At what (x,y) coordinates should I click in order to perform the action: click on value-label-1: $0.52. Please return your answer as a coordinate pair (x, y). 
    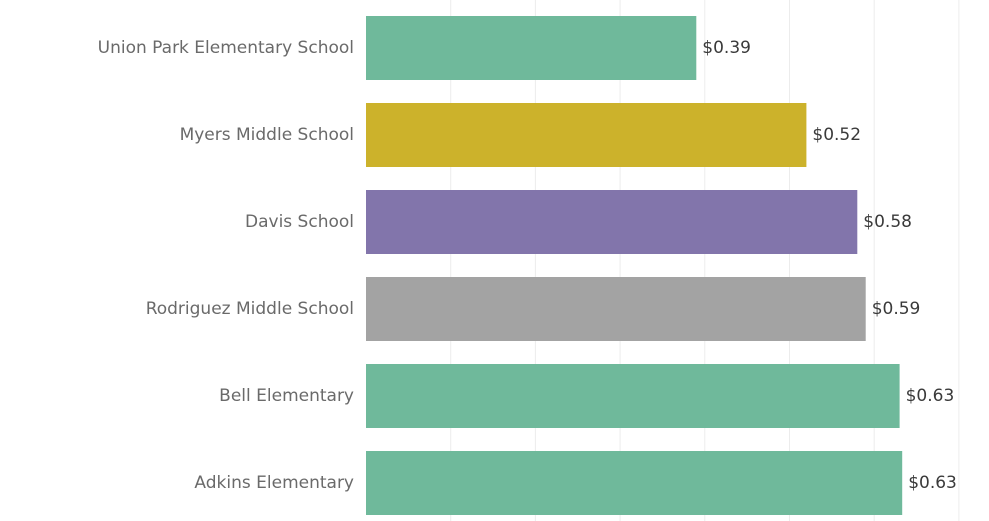
    Looking at the image, I should click on (836, 135).